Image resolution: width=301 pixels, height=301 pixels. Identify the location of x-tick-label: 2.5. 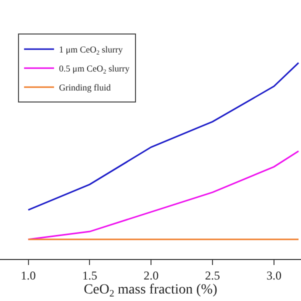
(212, 275).